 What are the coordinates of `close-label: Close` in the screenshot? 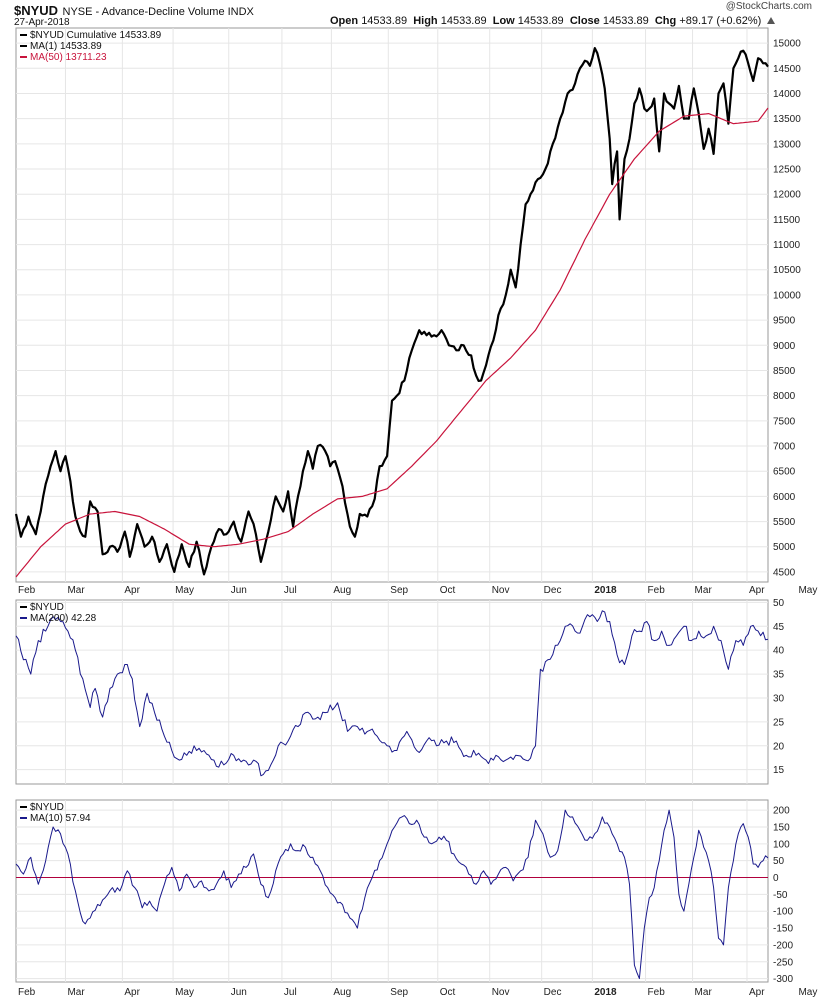 It's located at (584, 21).